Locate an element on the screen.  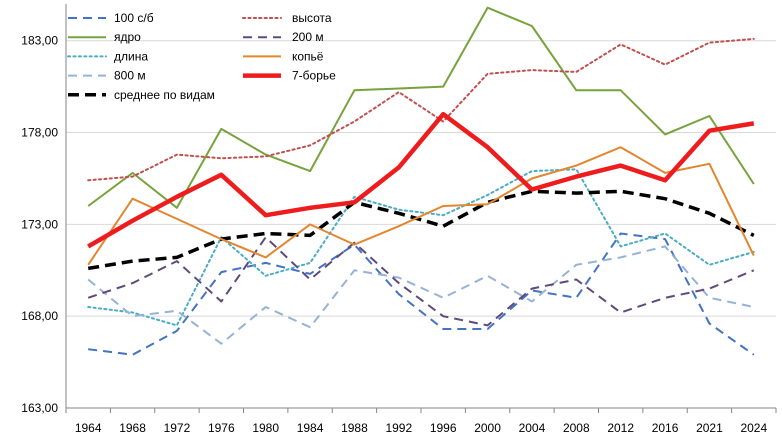
x-tick-label: 1972 is located at coordinates (177, 428).